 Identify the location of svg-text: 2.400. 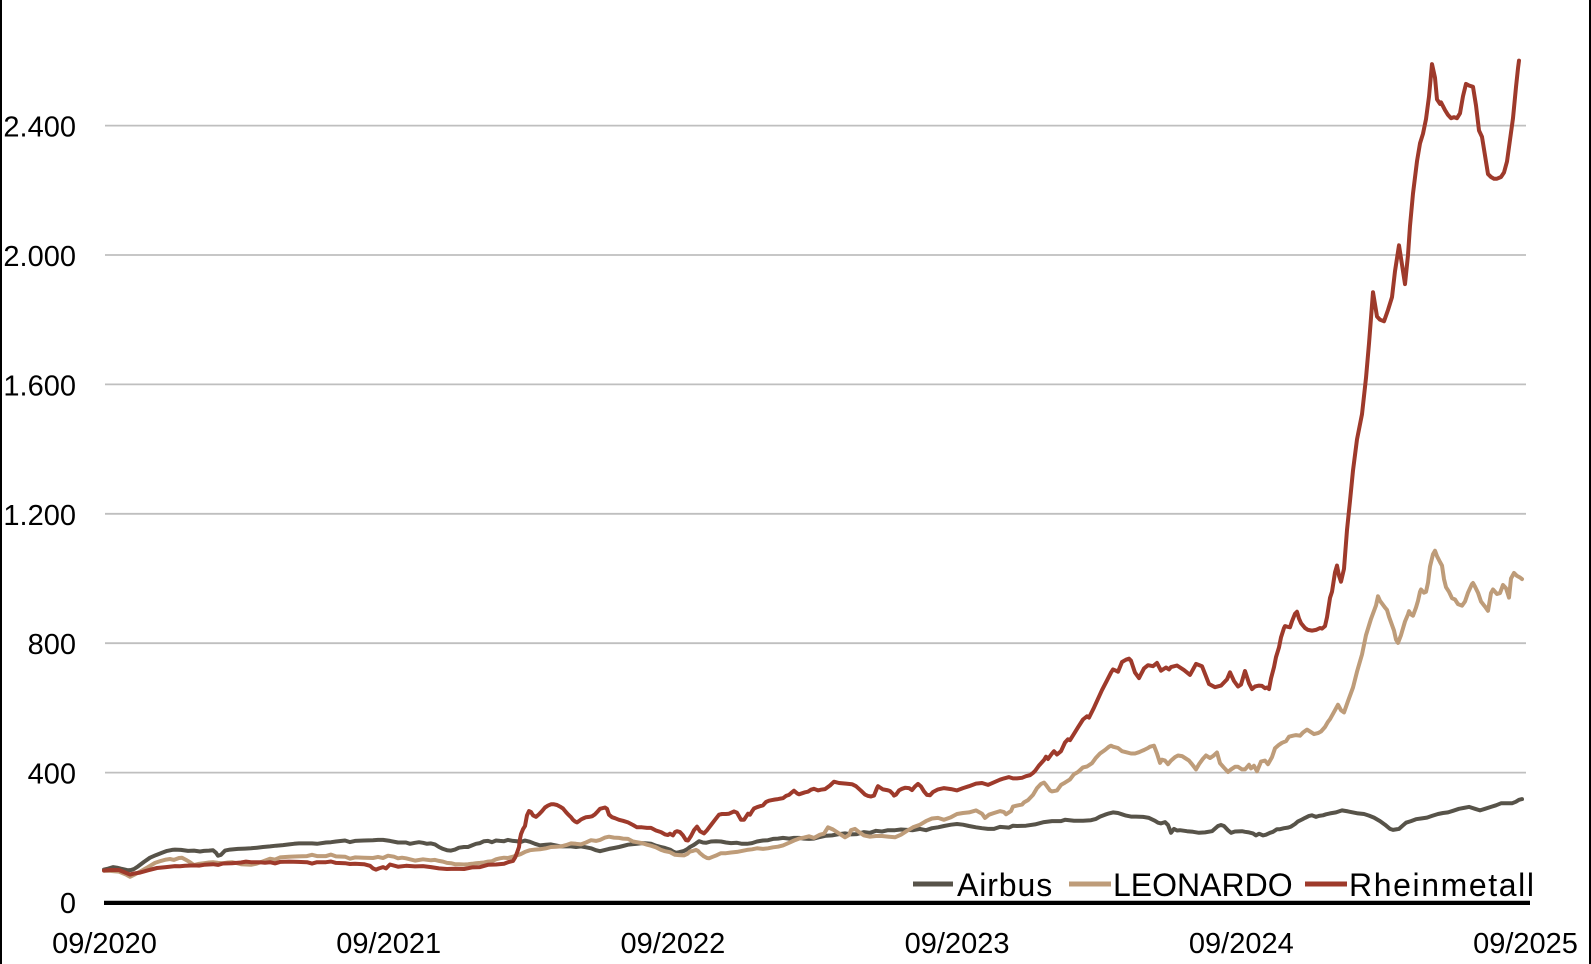
(39, 128).